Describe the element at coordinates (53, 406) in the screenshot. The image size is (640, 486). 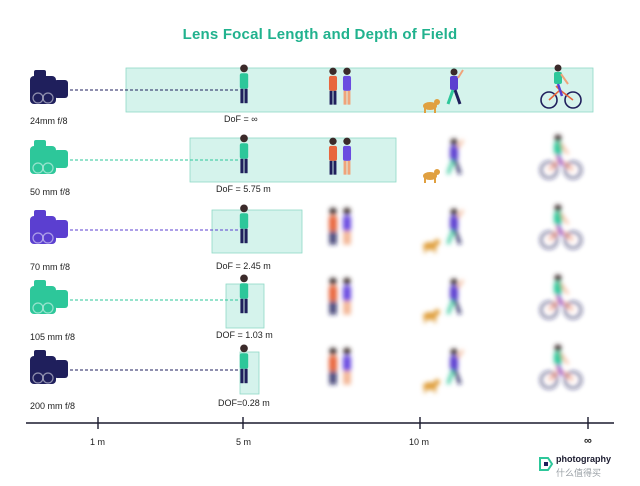
I see `lens-label-5: 200 mm f/8` at that location.